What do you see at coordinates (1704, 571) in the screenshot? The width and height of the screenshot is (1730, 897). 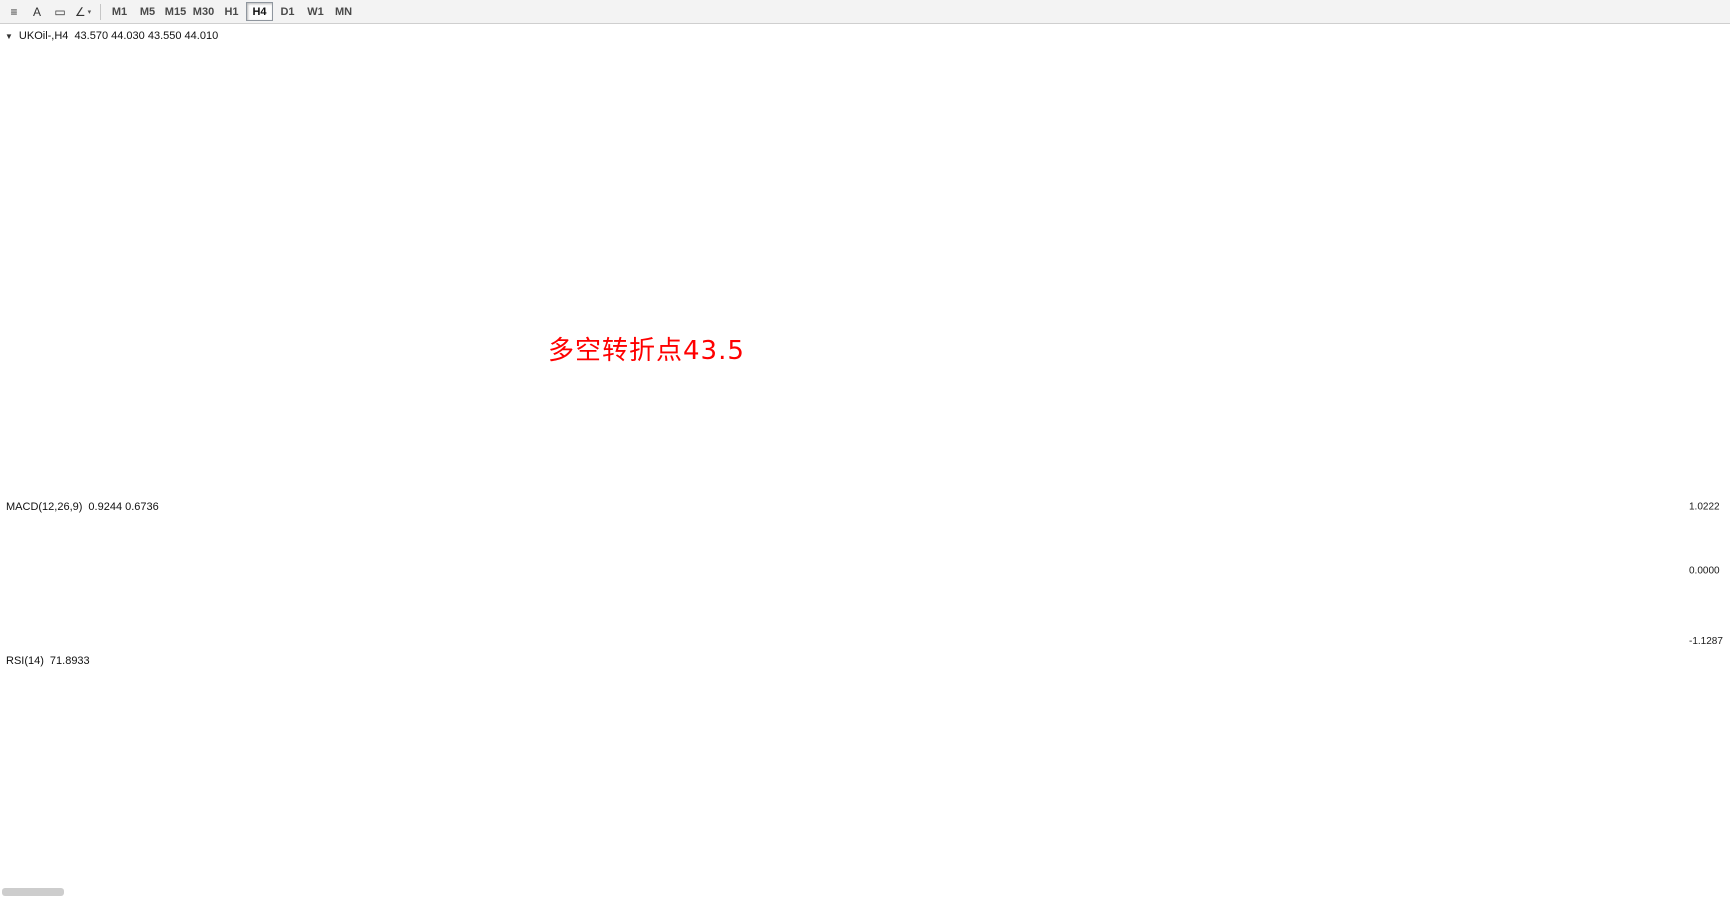 I see `macd-tick-label: 0.0000` at bounding box center [1704, 571].